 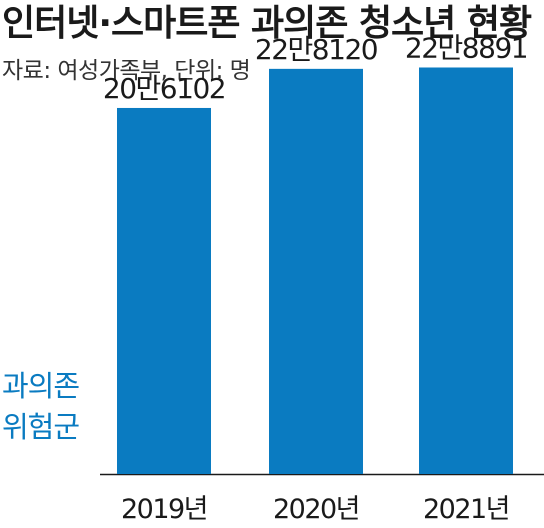 What do you see at coordinates (316, 509) in the screenshot?
I see `x-tick-label-2: 2020년` at bounding box center [316, 509].